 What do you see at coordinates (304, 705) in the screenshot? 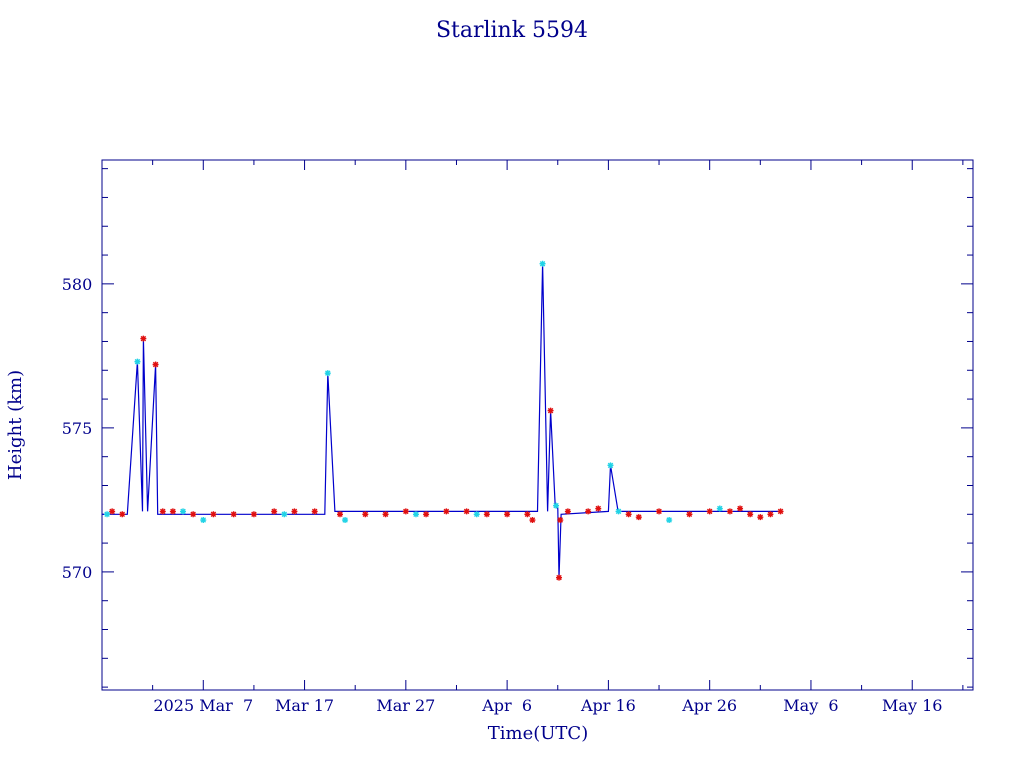
I see `x-tick-label: Mar 17` at bounding box center [304, 705].